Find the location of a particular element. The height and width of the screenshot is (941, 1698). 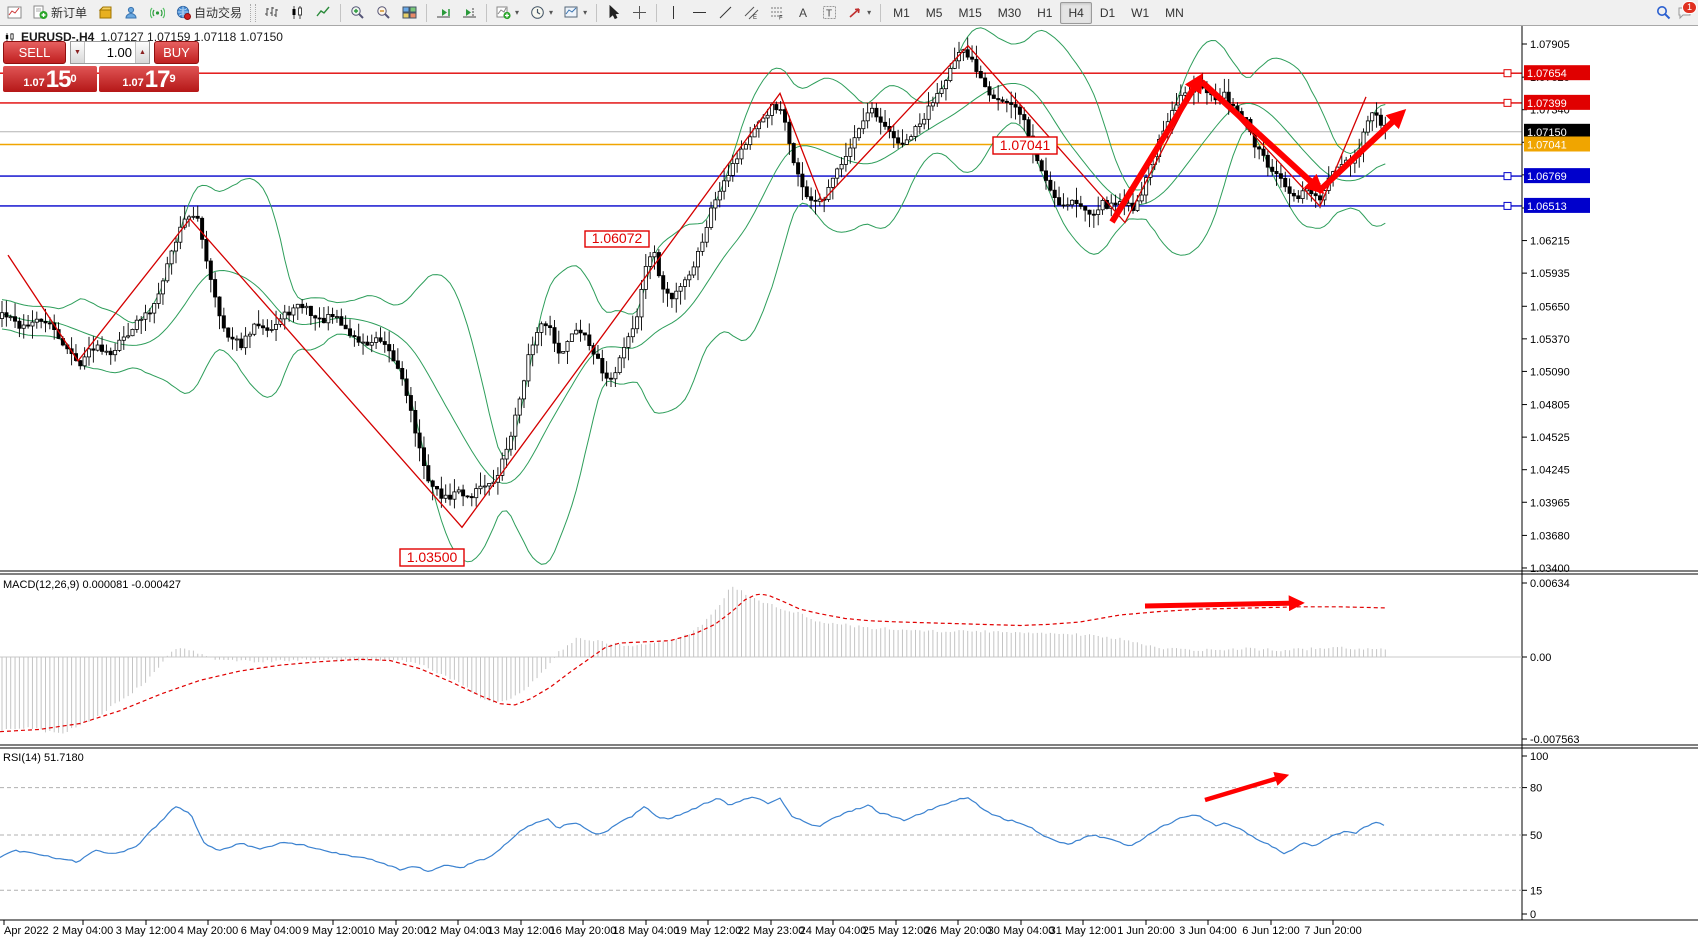

new-order-button: 新订单 is located at coordinates (60, 13).